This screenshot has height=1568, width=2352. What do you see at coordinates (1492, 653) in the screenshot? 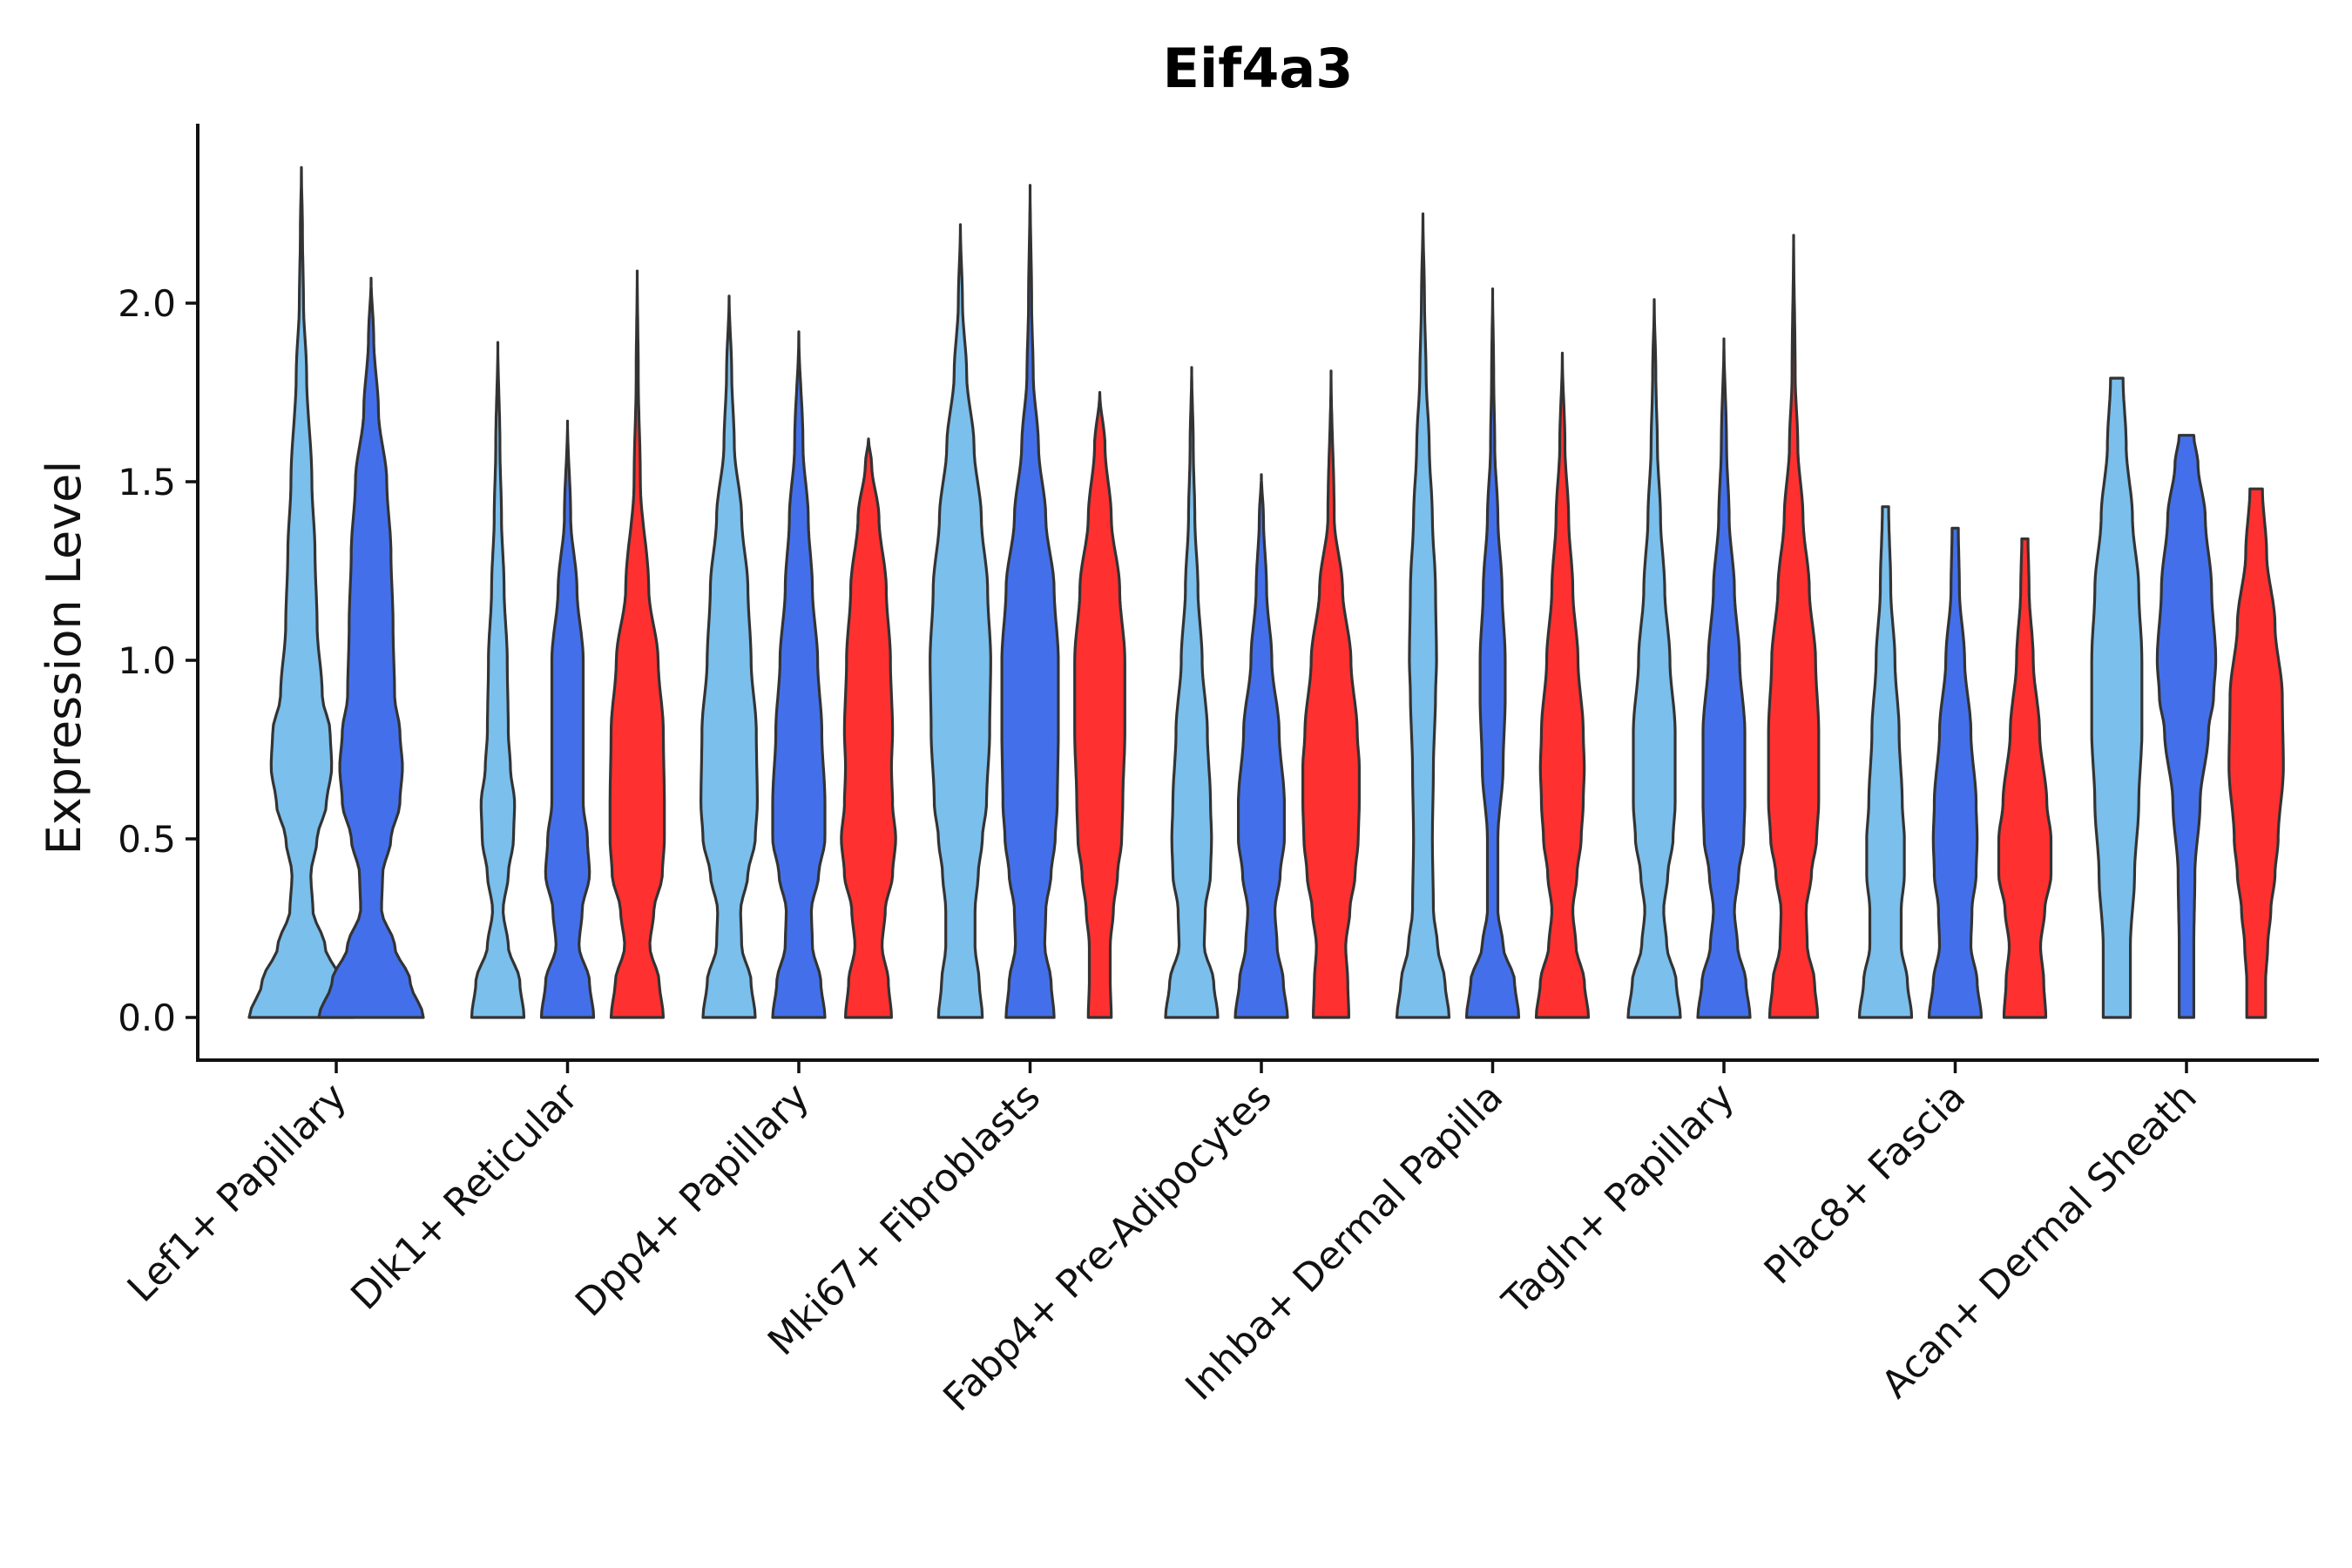
I see `violin-6-blue` at bounding box center [1492, 653].